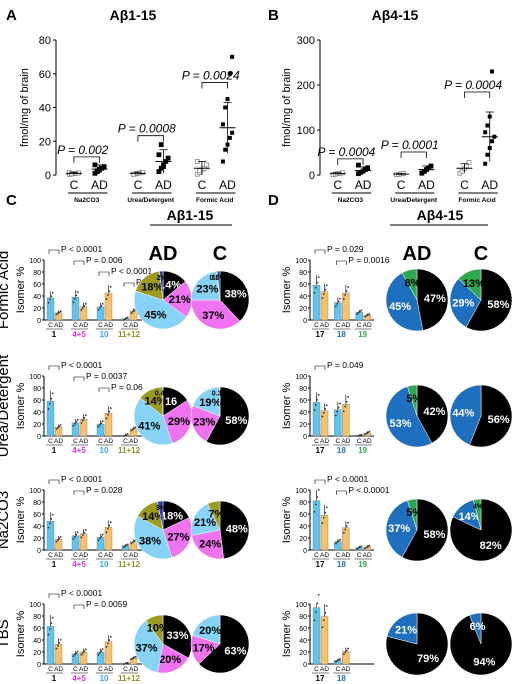 The width and height of the screenshot is (520, 684). Describe the element at coordinates (129, 564) in the screenshot. I see `isomer-group-label: 11+12` at that location.